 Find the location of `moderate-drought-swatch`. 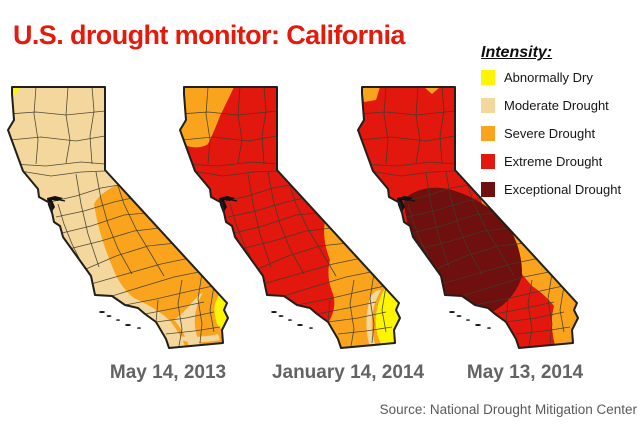

moderate-drought-swatch is located at coordinates (488, 105).